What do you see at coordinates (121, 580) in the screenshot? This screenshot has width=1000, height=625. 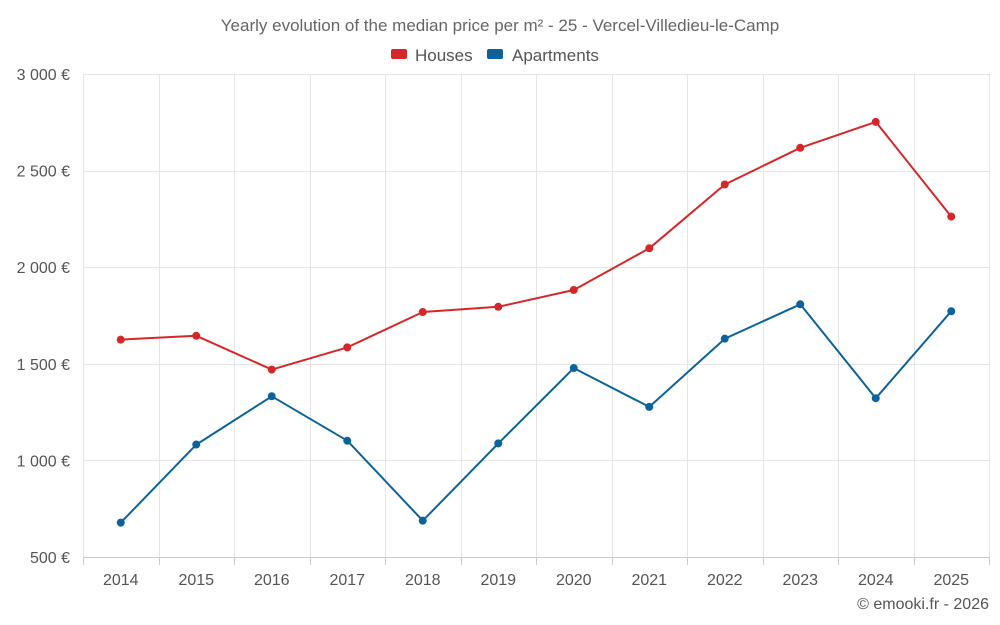 I see `x-tick-label: 2014` at bounding box center [121, 580].